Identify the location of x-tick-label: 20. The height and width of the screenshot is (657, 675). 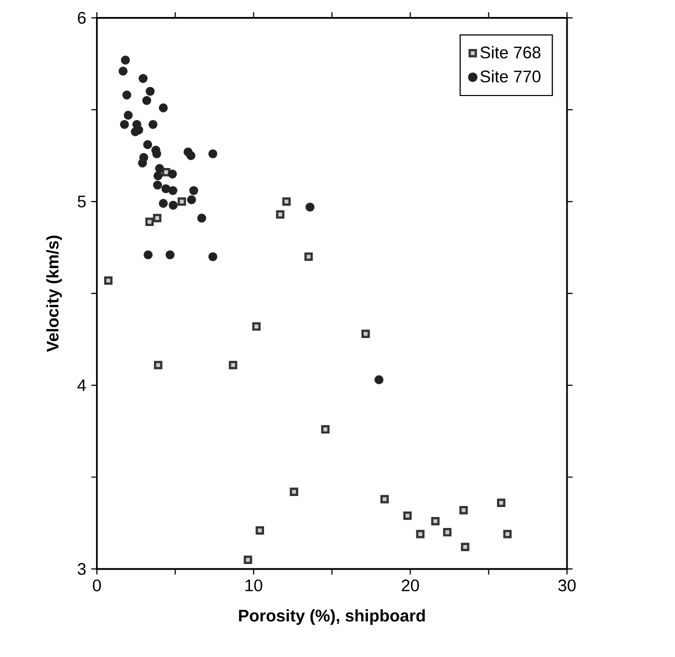
(410, 585).